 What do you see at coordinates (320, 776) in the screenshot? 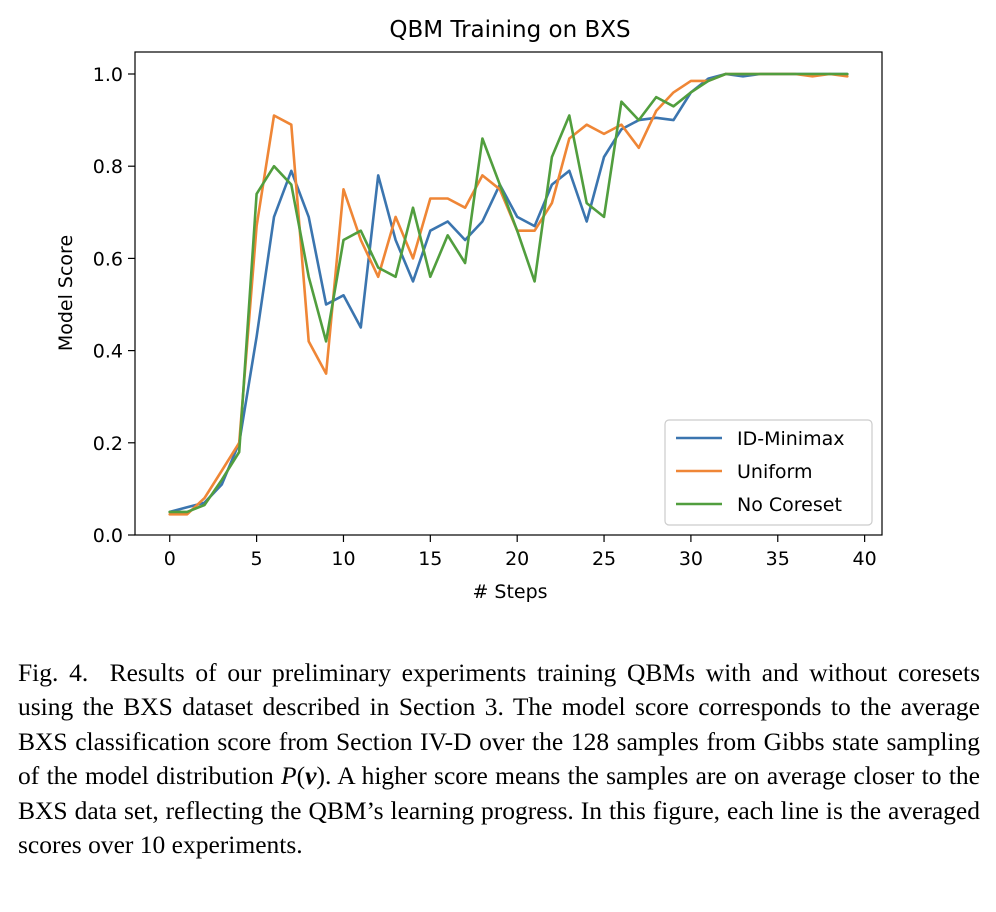
I see `caption-math-close: )` at bounding box center [320, 776].